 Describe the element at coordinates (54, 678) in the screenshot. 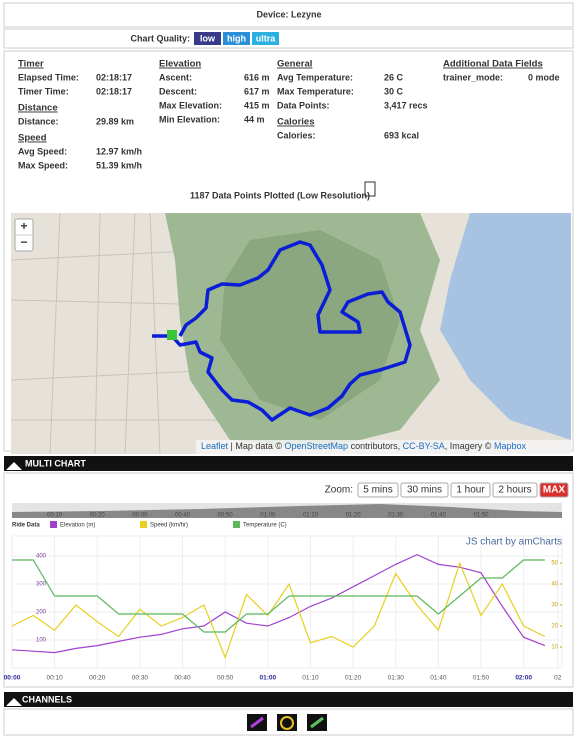

I see `x-tick-label: 00:10` at that location.